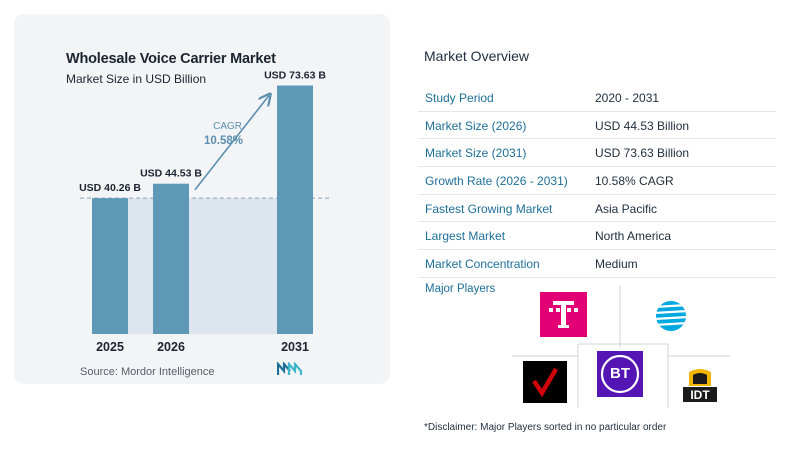 The height and width of the screenshot is (459, 800). I want to click on chart-subtitle: Market Size in USD Billion, so click(136, 79).